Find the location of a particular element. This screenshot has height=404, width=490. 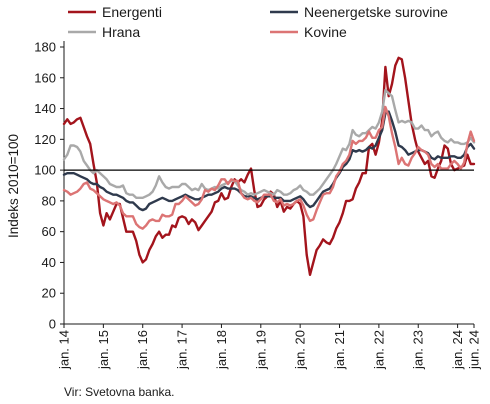

x-tick-label: jan. 22 is located at coordinates (378, 350).